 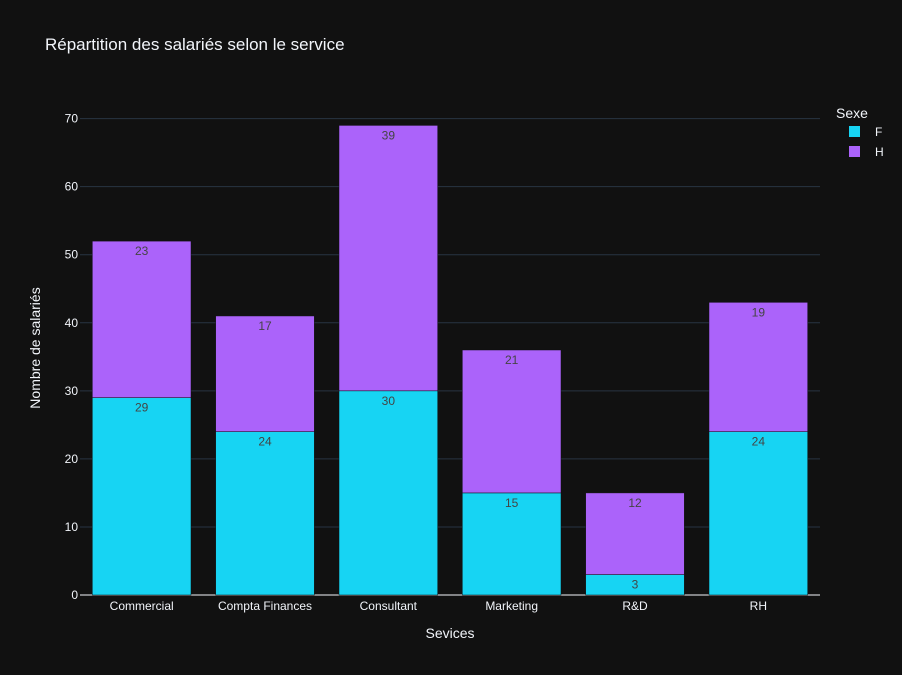 I want to click on bar-label-F-4: 3, so click(x=635, y=585).